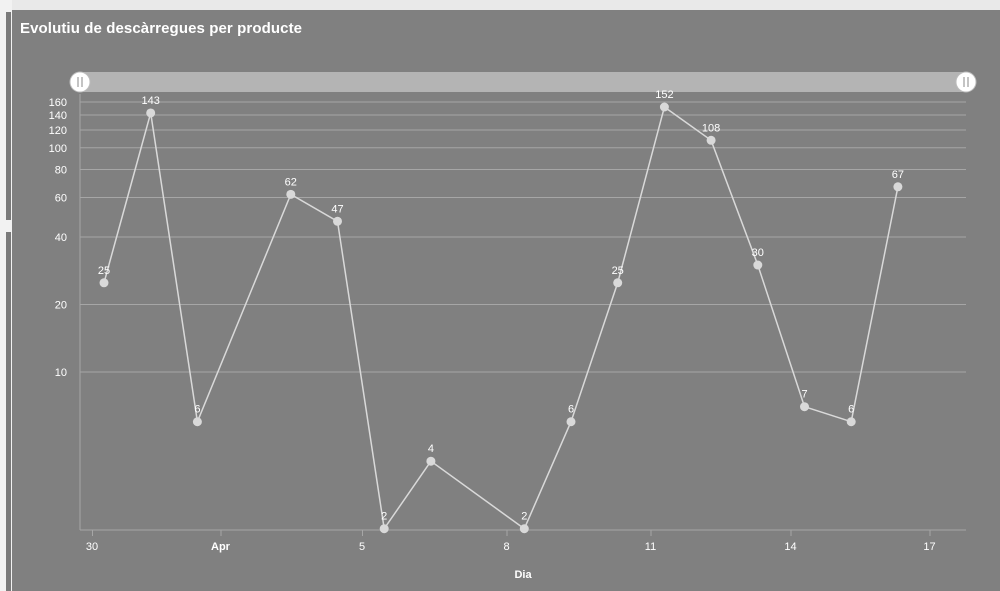 The image size is (1000, 591). Describe the element at coordinates (58, 149) in the screenshot. I see `y-tick-label: 100` at that location.